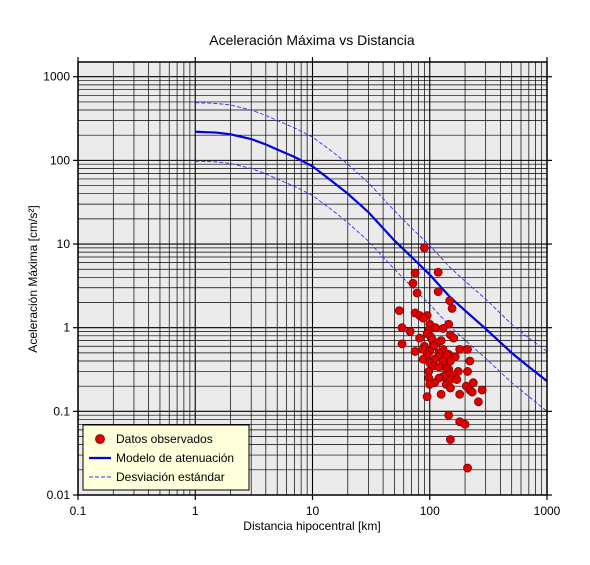 This screenshot has width=590, height=565. Describe the element at coordinates (175, 458) in the screenshot. I see `legend-label: Modelo de atenuación` at that location.